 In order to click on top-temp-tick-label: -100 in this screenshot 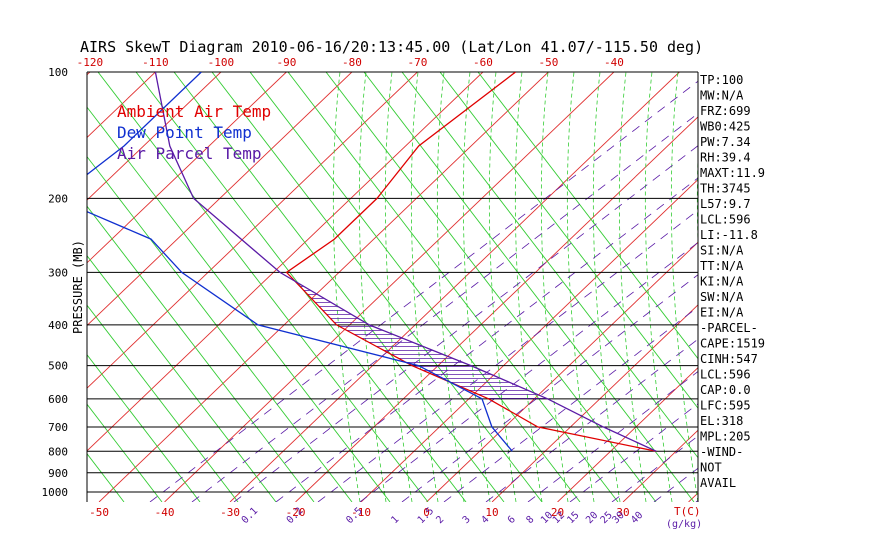, I will do `click(221, 62)`.